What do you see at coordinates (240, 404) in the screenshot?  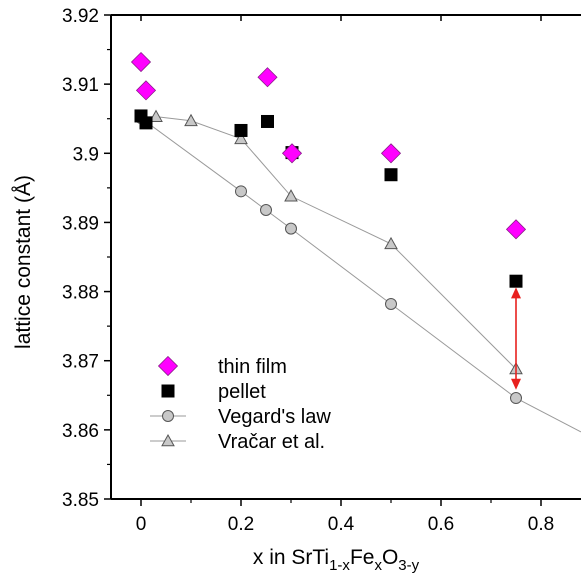 I see `legend: thin film pellet Vegard's law Vračar et al.` at bounding box center [240, 404].